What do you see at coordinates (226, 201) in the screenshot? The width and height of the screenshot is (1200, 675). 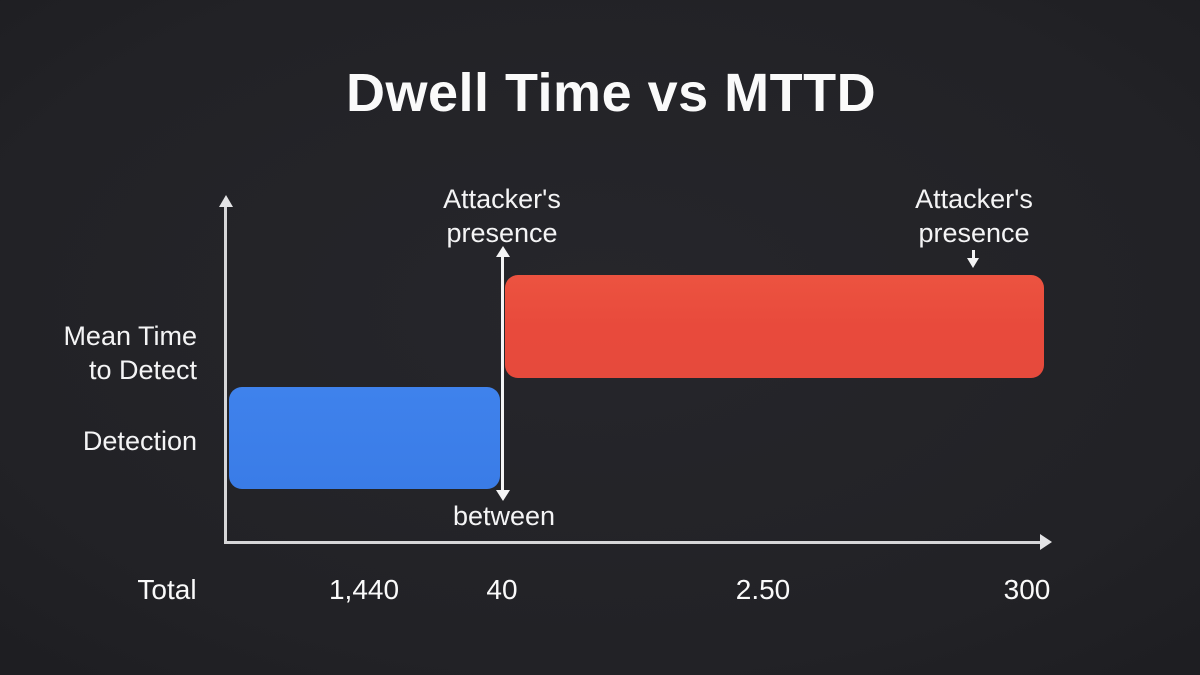 I see `y-axis-arrow-icon` at bounding box center [226, 201].